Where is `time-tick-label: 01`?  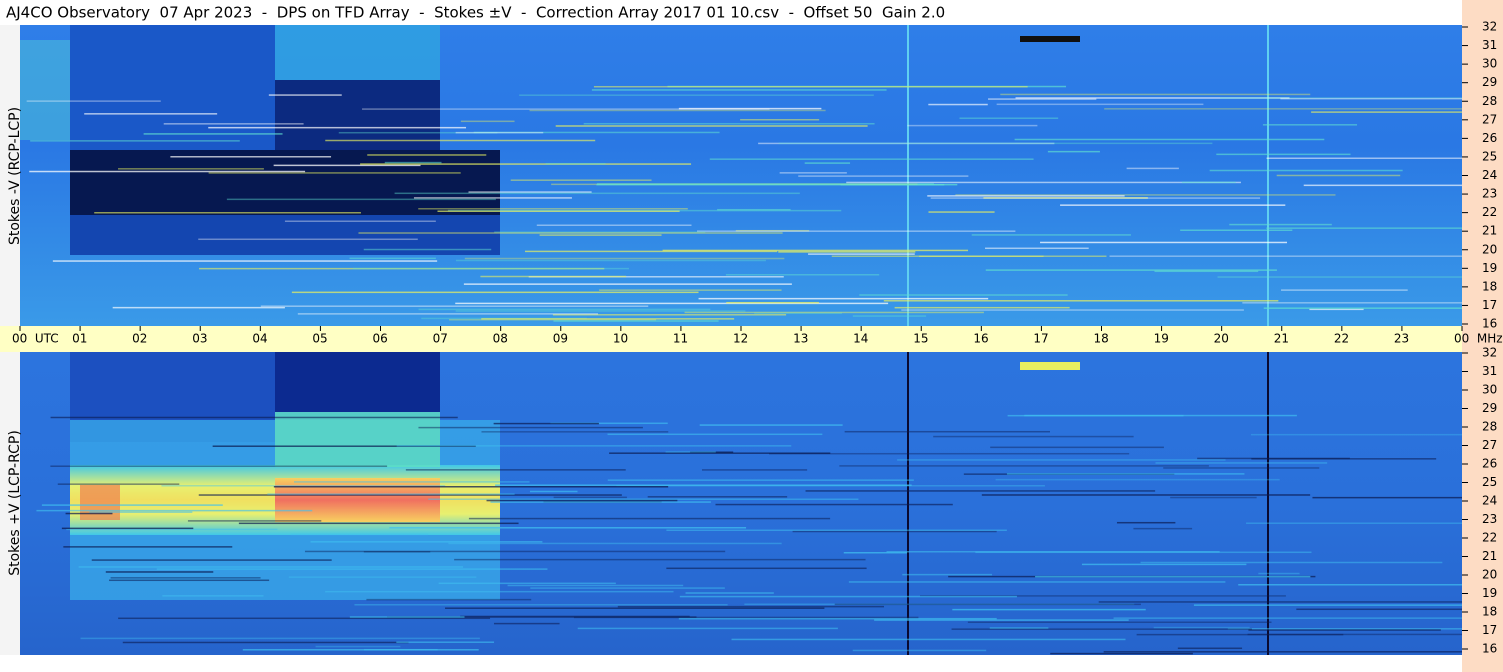
time-tick-label: 01 is located at coordinates (79, 339).